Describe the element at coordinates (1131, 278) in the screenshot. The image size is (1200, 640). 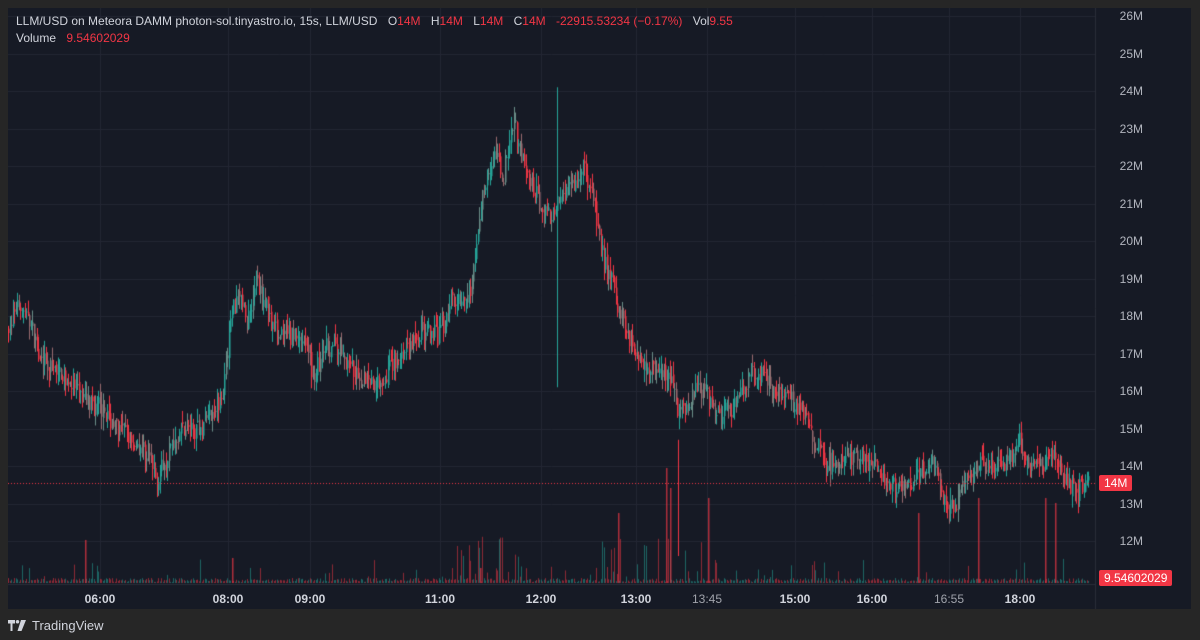
I see `price-tick-label: 19M` at that location.